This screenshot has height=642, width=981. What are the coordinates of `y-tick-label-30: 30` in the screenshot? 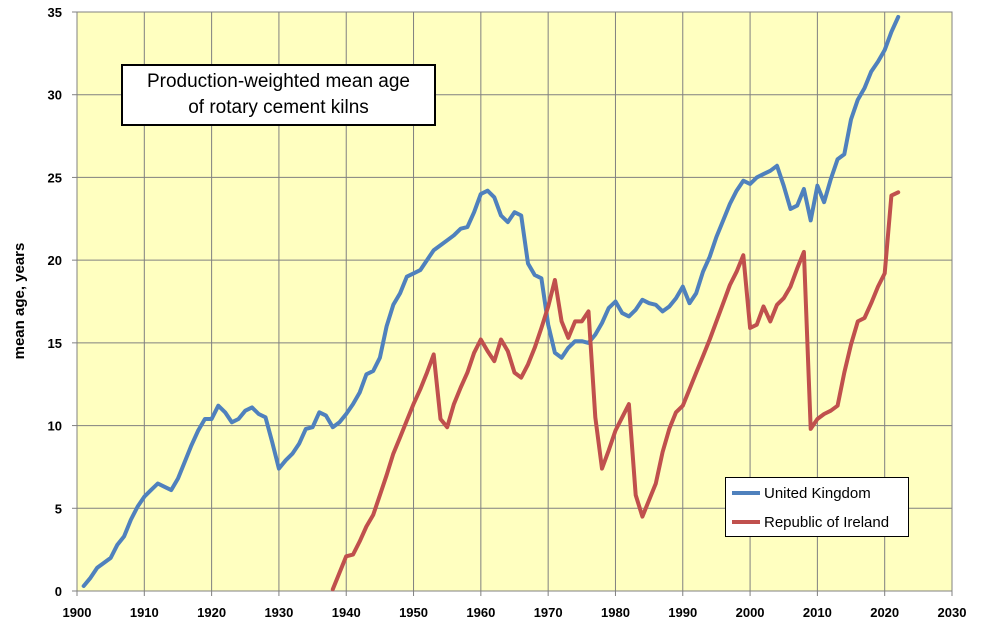 It's located at (55, 95).